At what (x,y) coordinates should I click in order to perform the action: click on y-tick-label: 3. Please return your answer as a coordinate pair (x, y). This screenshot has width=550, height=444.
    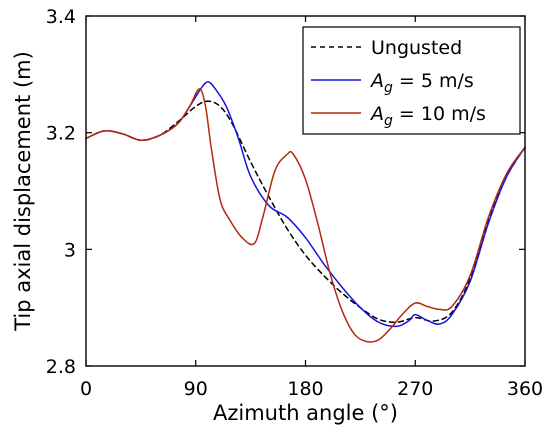
    Looking at the image, I should click on (70, 250).